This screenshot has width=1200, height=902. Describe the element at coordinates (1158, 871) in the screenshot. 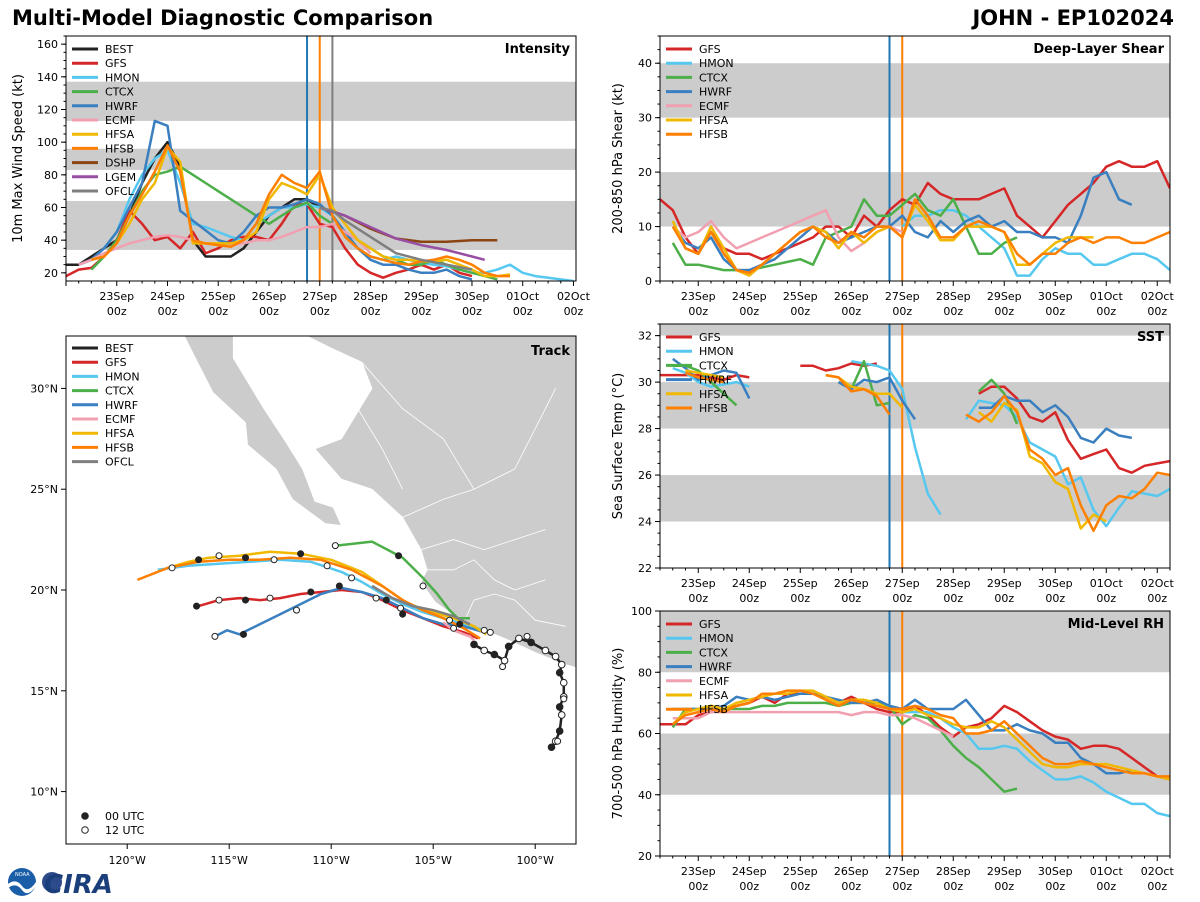

I see `x-tick-label-date: 02Oct` at that location.